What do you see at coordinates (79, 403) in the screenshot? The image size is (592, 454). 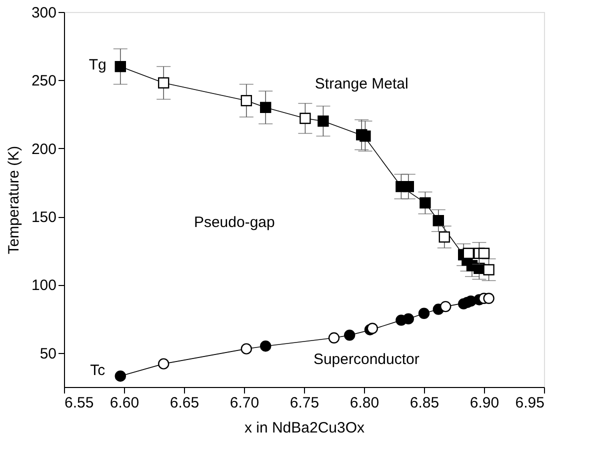 I see `x-tick-label: 6.55` at bounding box center [79, 403].